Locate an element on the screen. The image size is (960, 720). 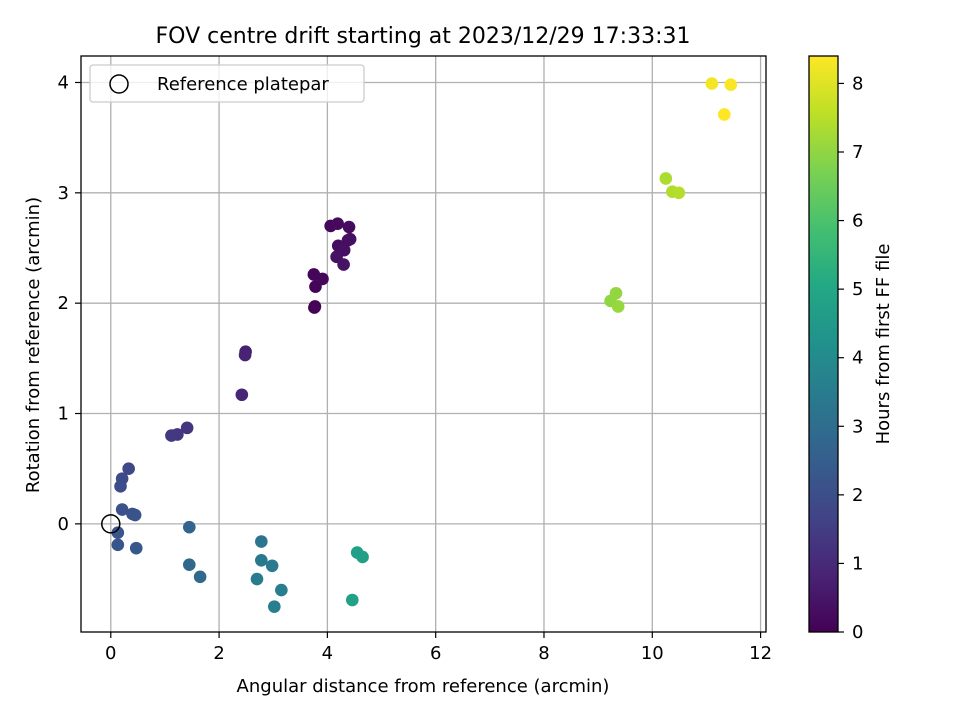
legend: Reference platepar is located at coordinates (227, 83).